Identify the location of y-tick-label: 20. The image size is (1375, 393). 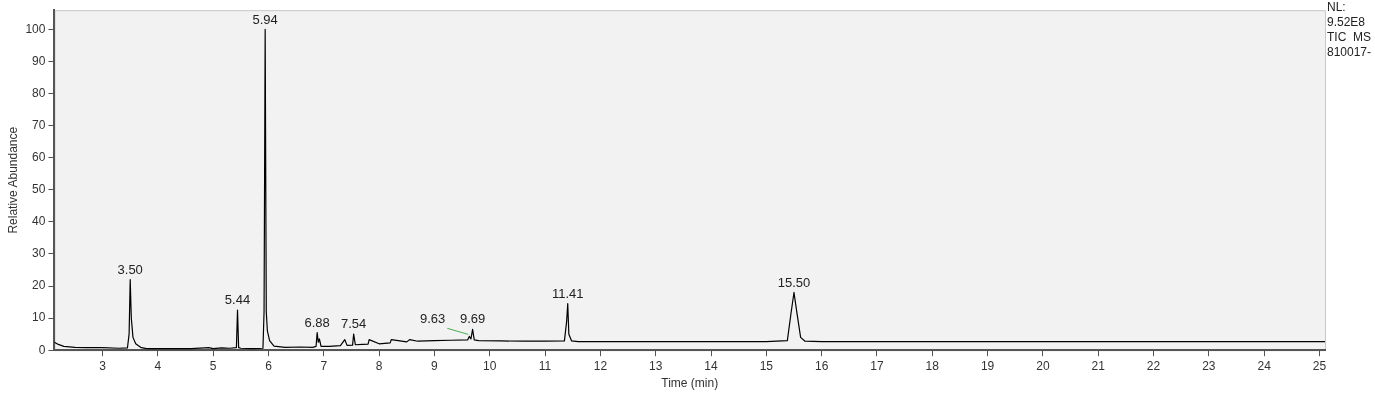
(39, 285).